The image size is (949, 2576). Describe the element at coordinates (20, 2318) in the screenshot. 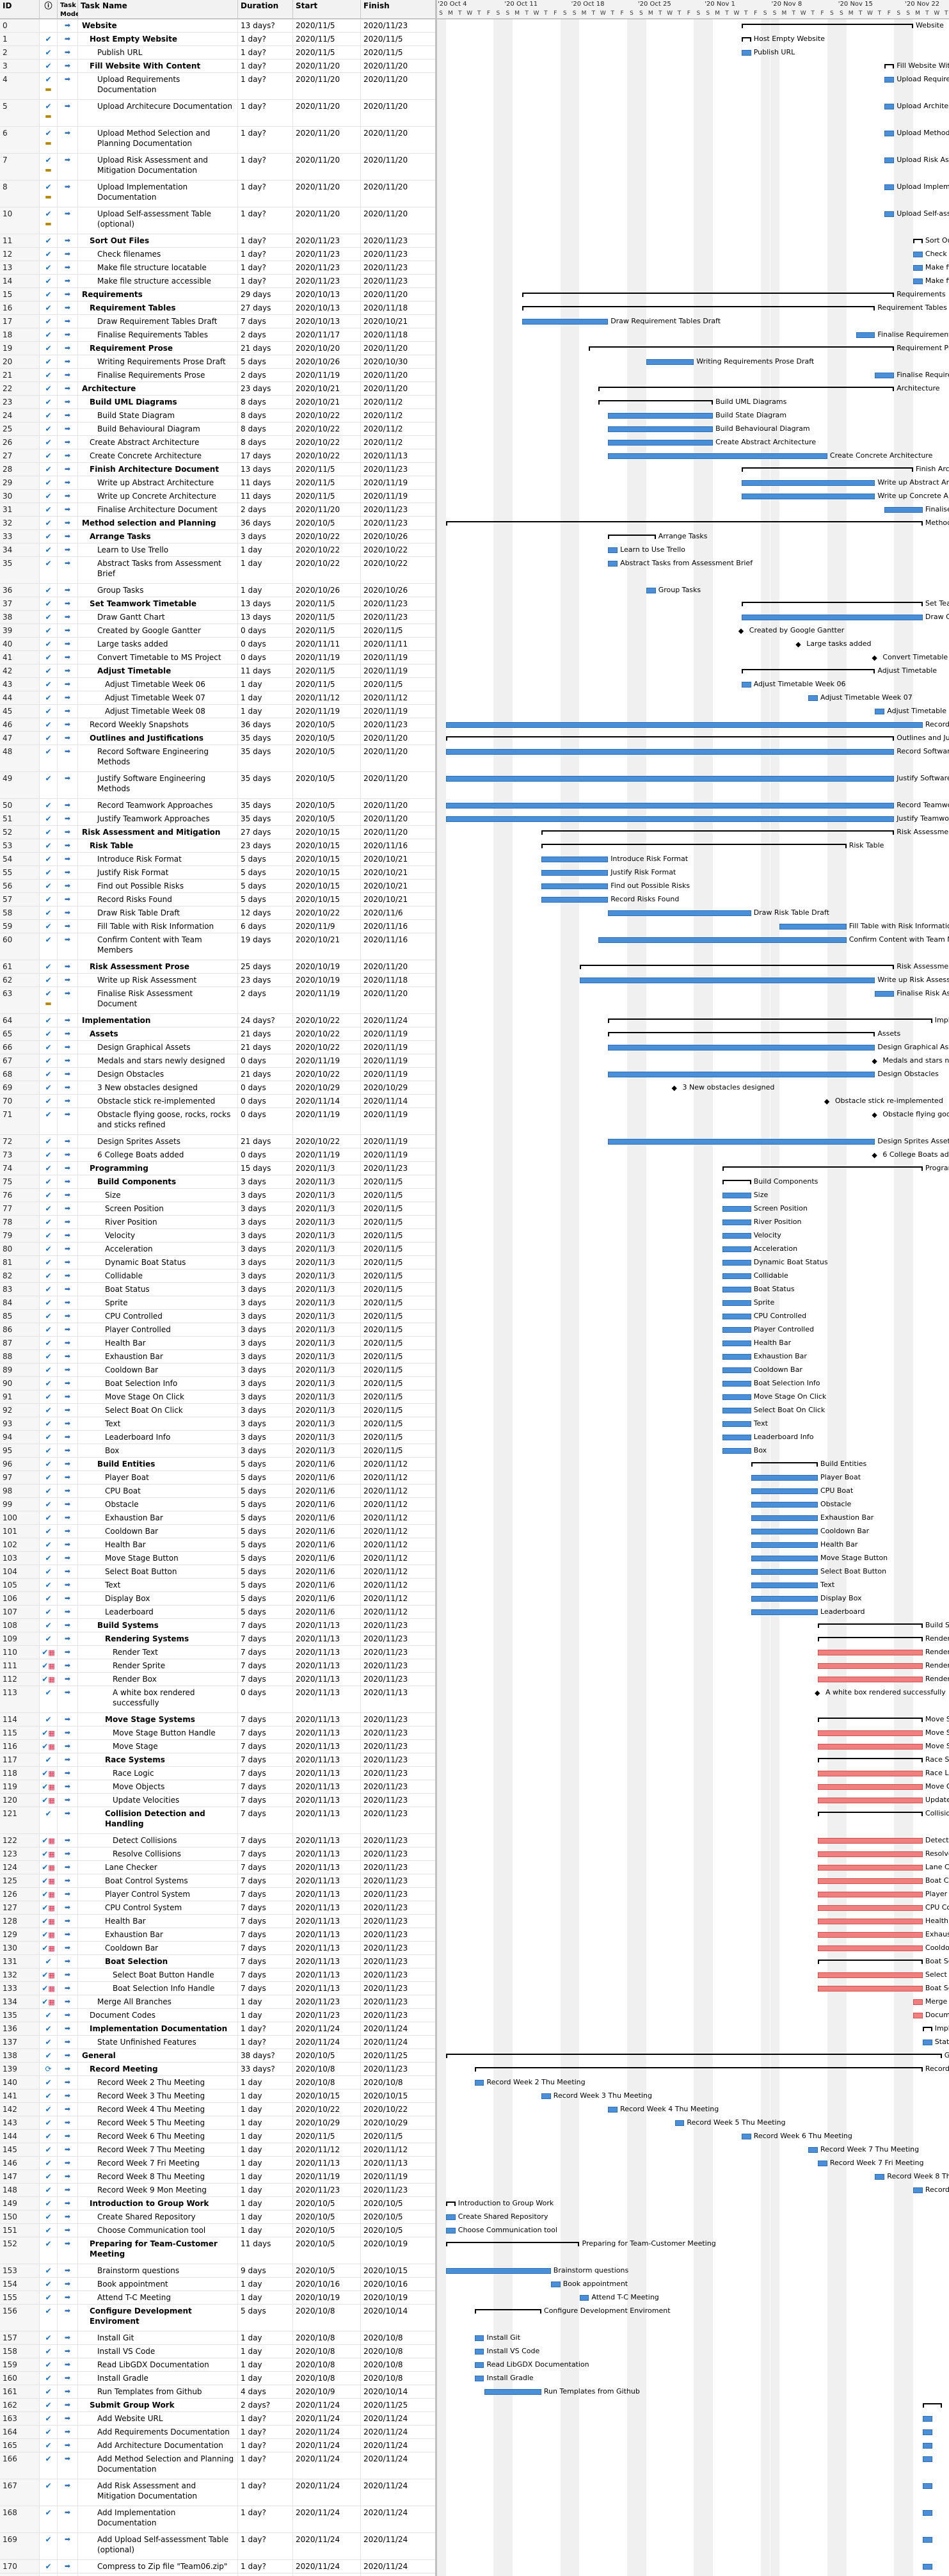

I see `task-id-cell: 156` at that location.